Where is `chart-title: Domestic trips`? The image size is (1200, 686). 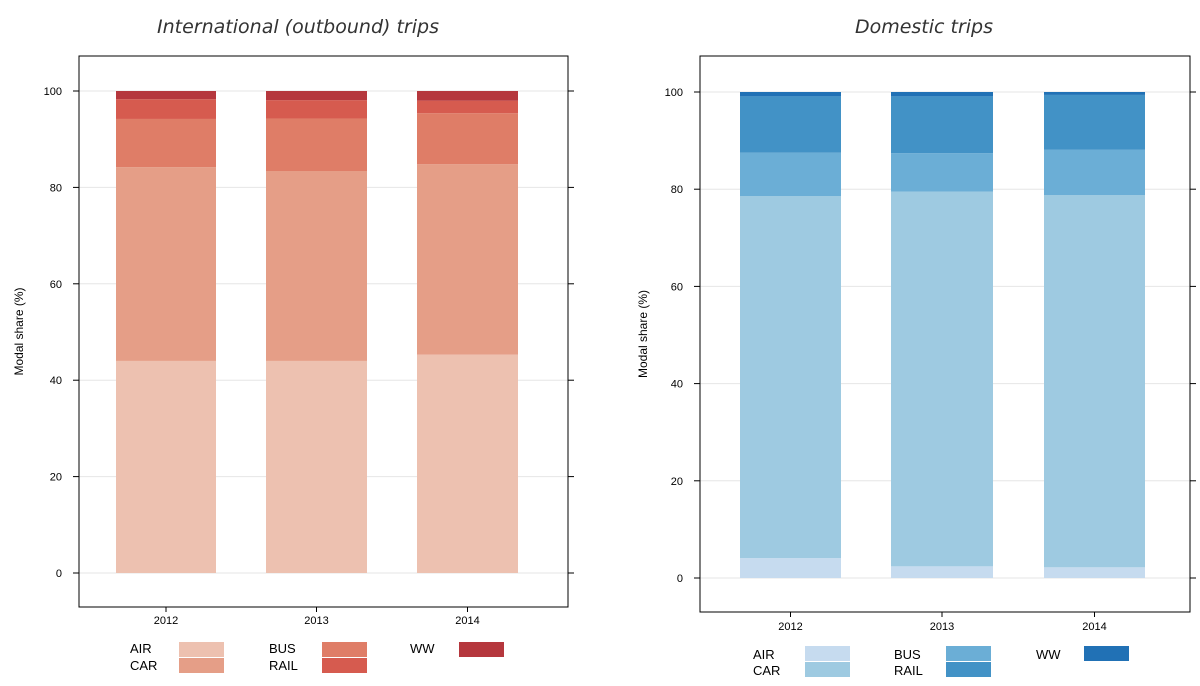 chart-title: Domestic trips is located at coordinates (924, 27).